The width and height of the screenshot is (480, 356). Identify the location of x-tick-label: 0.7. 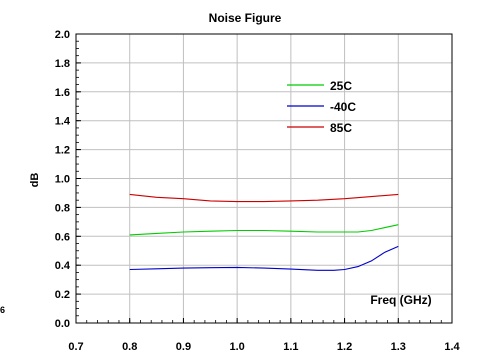
(75, 347).